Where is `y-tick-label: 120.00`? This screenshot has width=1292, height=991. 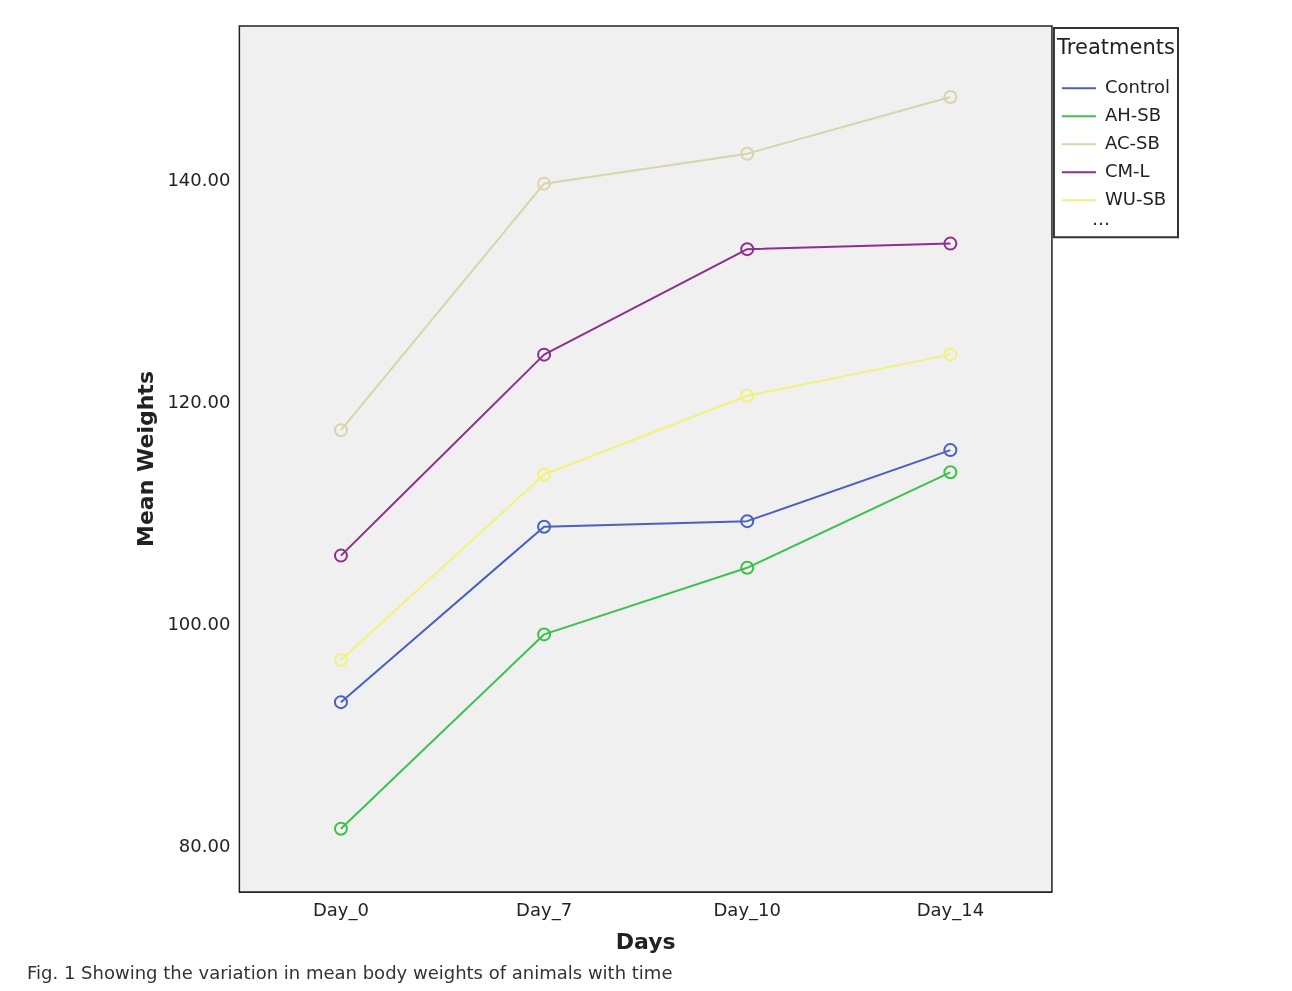
y-tick-label: 120.00 is located at coordinates (199, 402).